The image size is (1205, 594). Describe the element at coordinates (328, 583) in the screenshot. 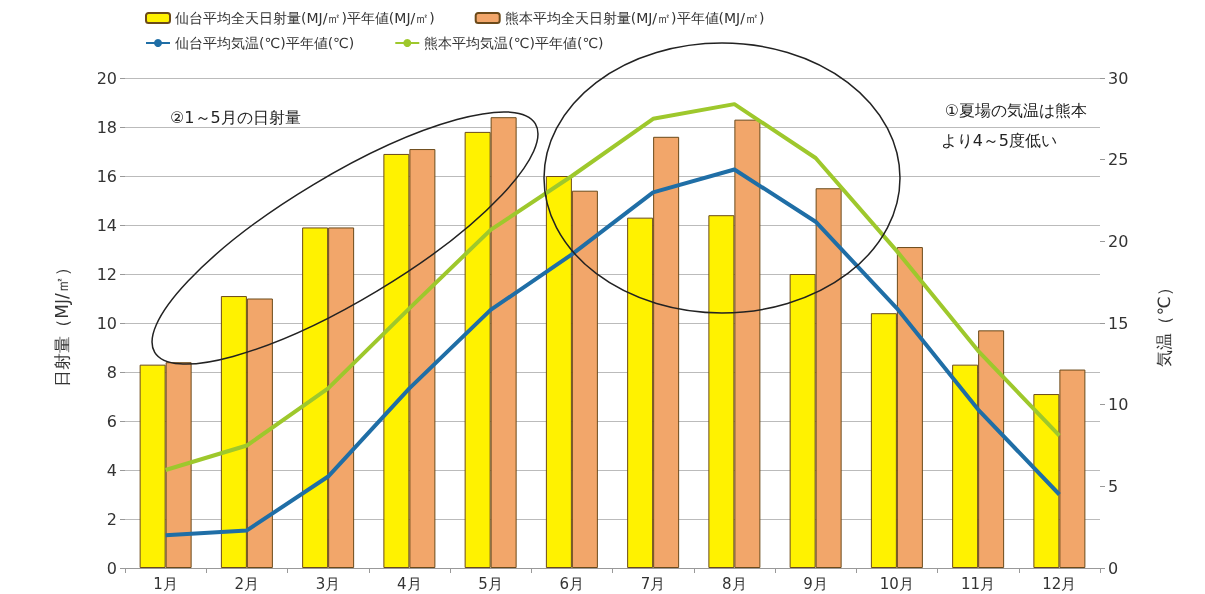

I see `x-tick-label: 3月` at that location.